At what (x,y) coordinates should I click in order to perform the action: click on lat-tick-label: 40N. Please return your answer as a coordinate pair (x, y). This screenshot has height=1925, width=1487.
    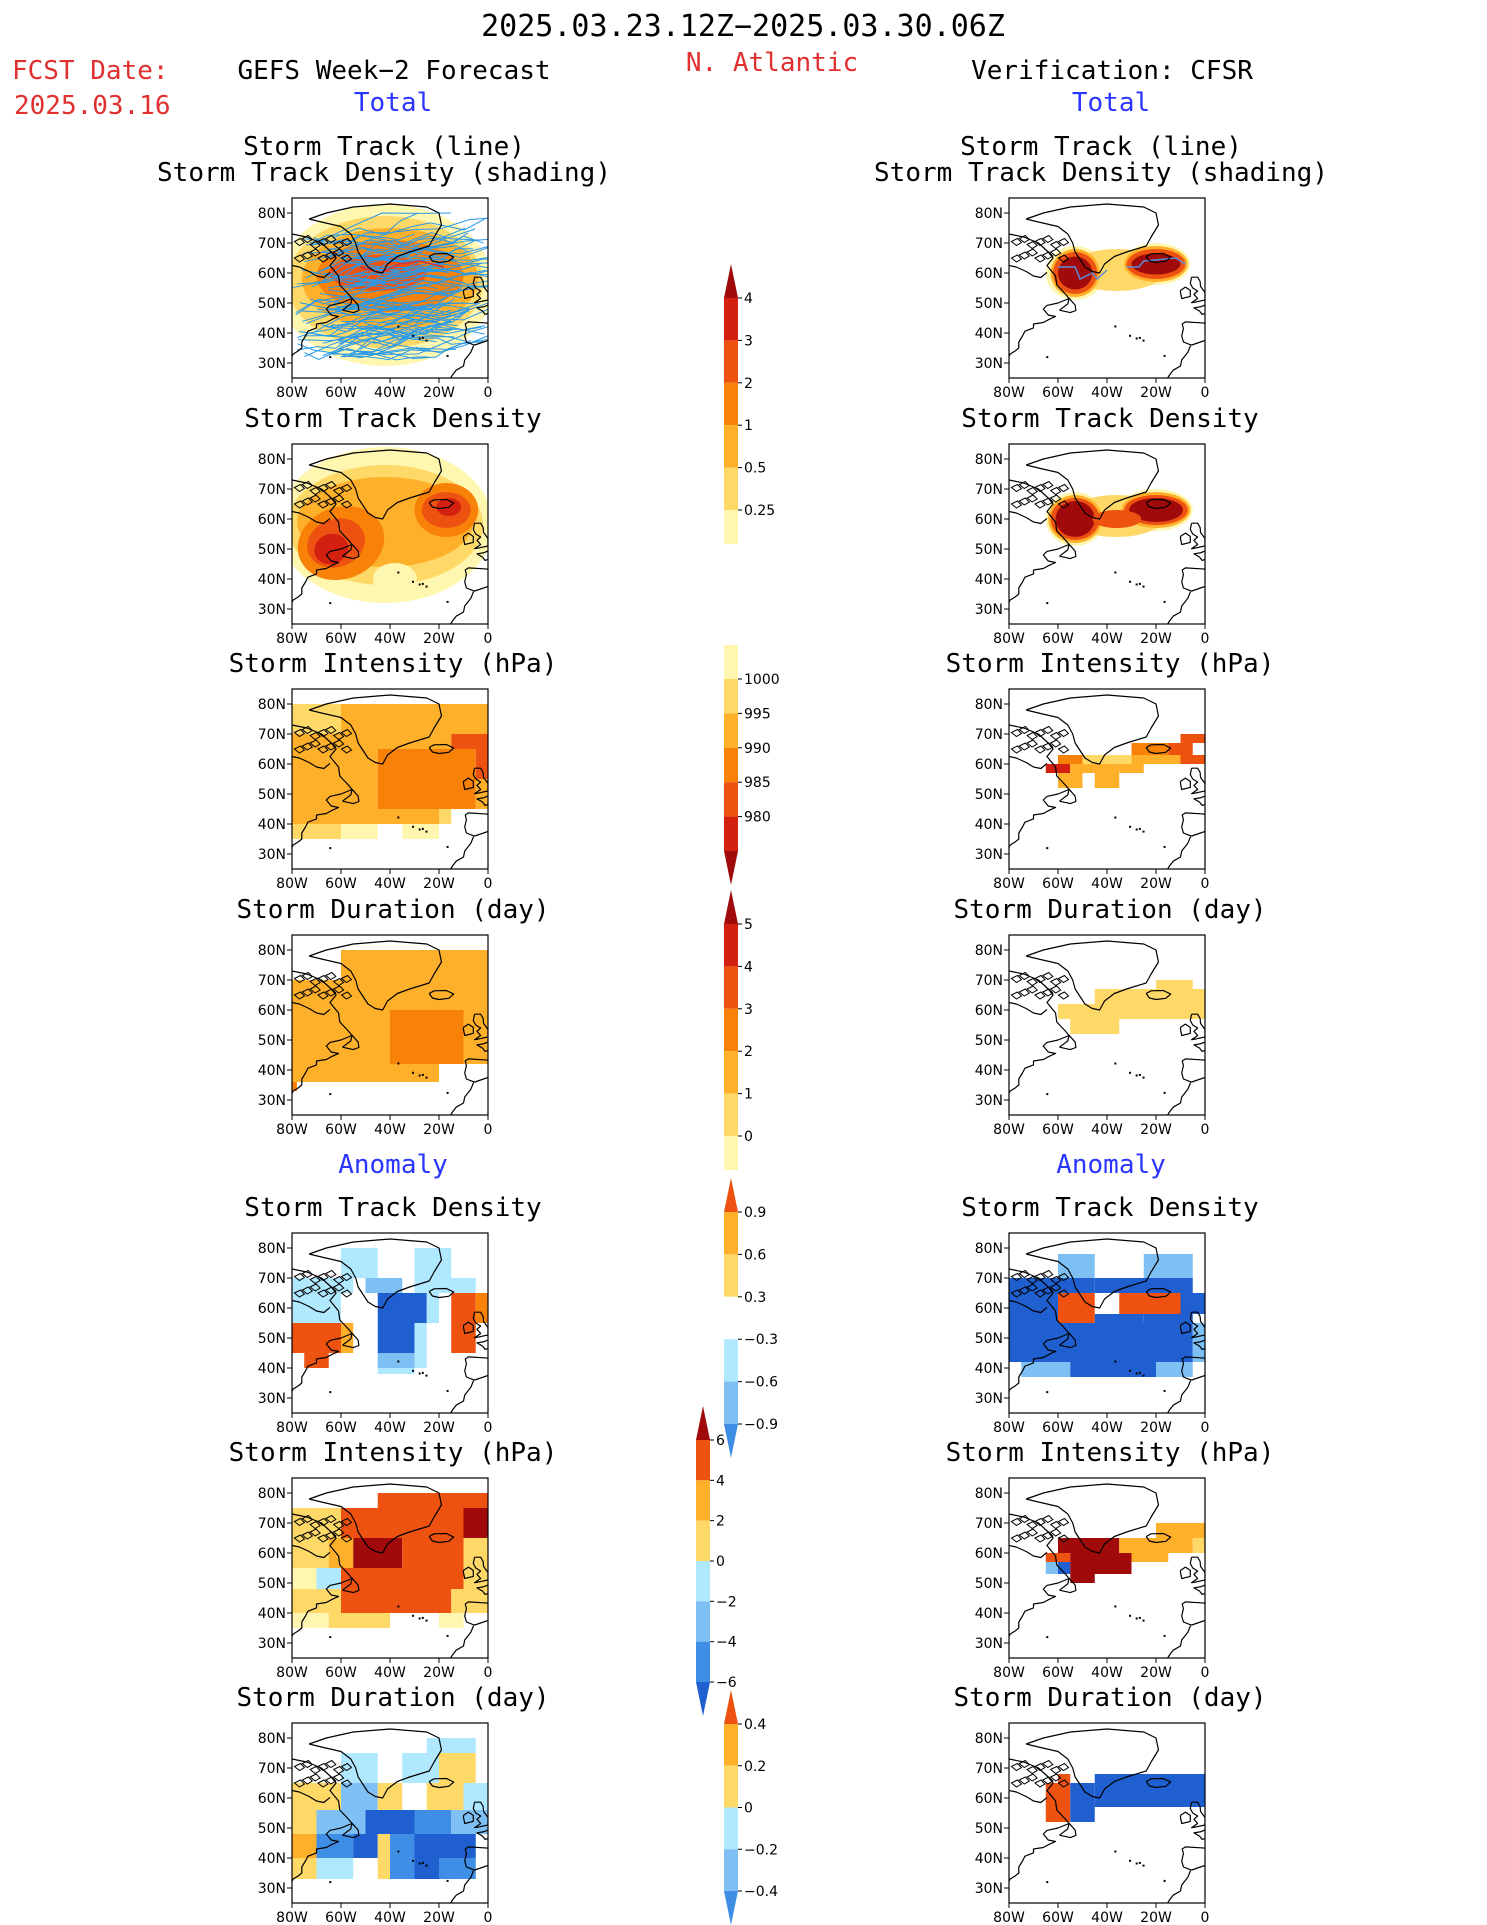
    Looking at the image, I should click on (272, 334).